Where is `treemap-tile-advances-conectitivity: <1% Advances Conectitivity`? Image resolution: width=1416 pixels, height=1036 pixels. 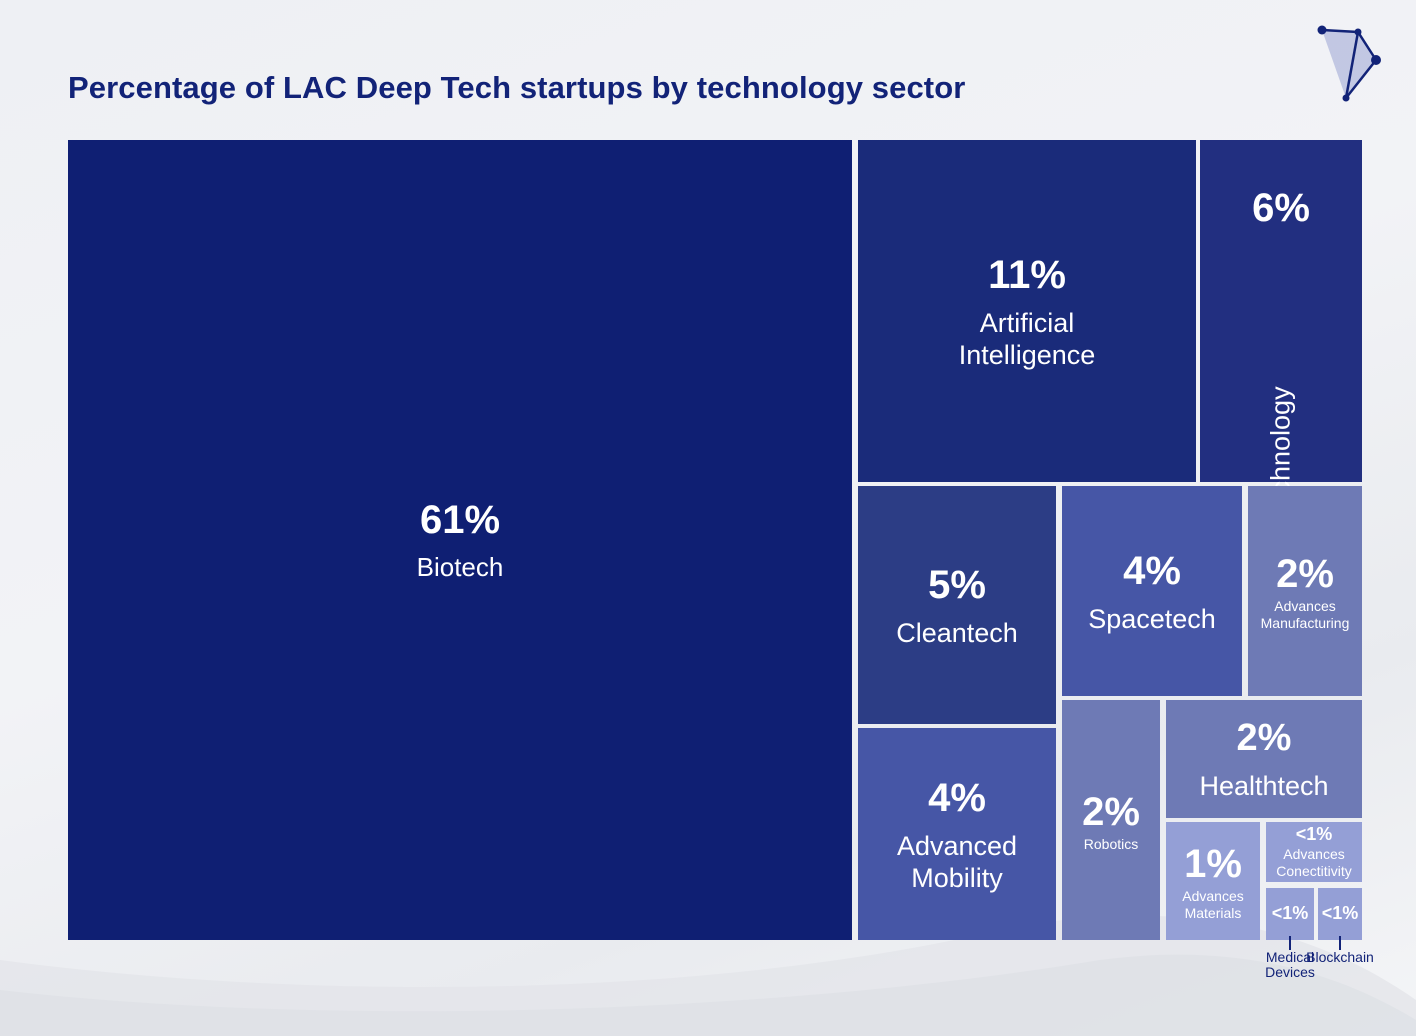
treemap-tile-advances-conectitivity: <1% Advances Conectitivity is located at coordinates (1314, 852).